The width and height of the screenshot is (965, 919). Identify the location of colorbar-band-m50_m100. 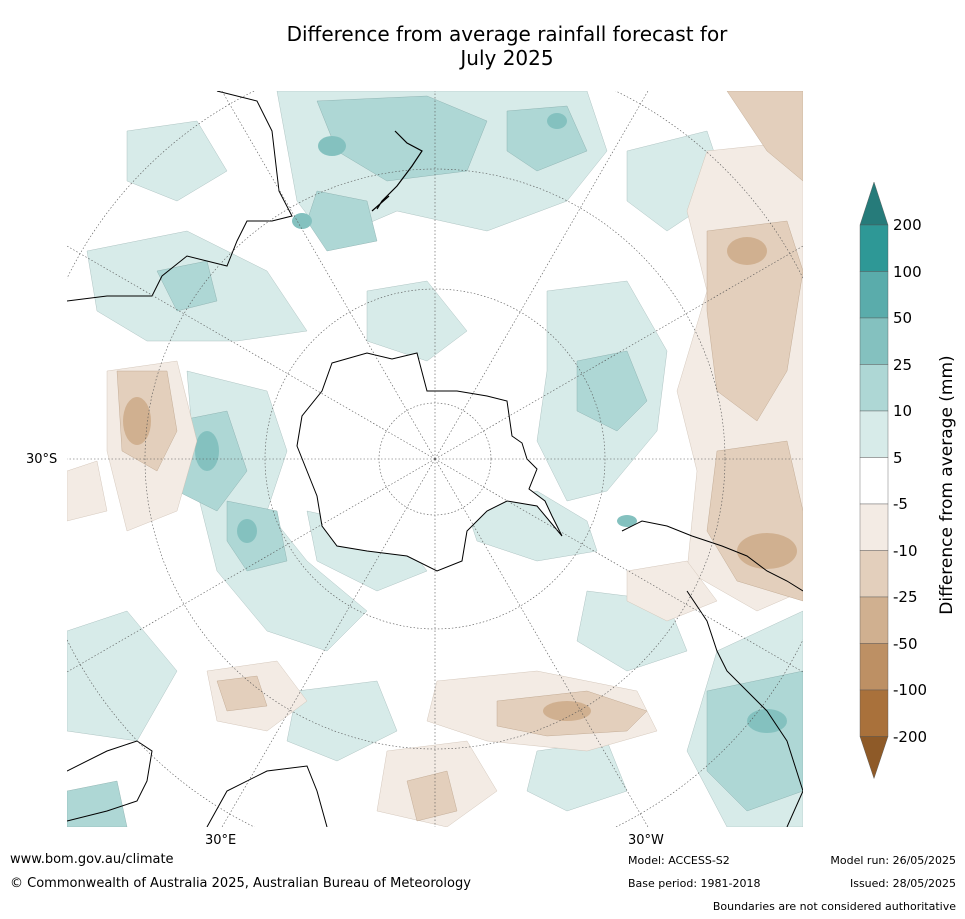
(874, 667).